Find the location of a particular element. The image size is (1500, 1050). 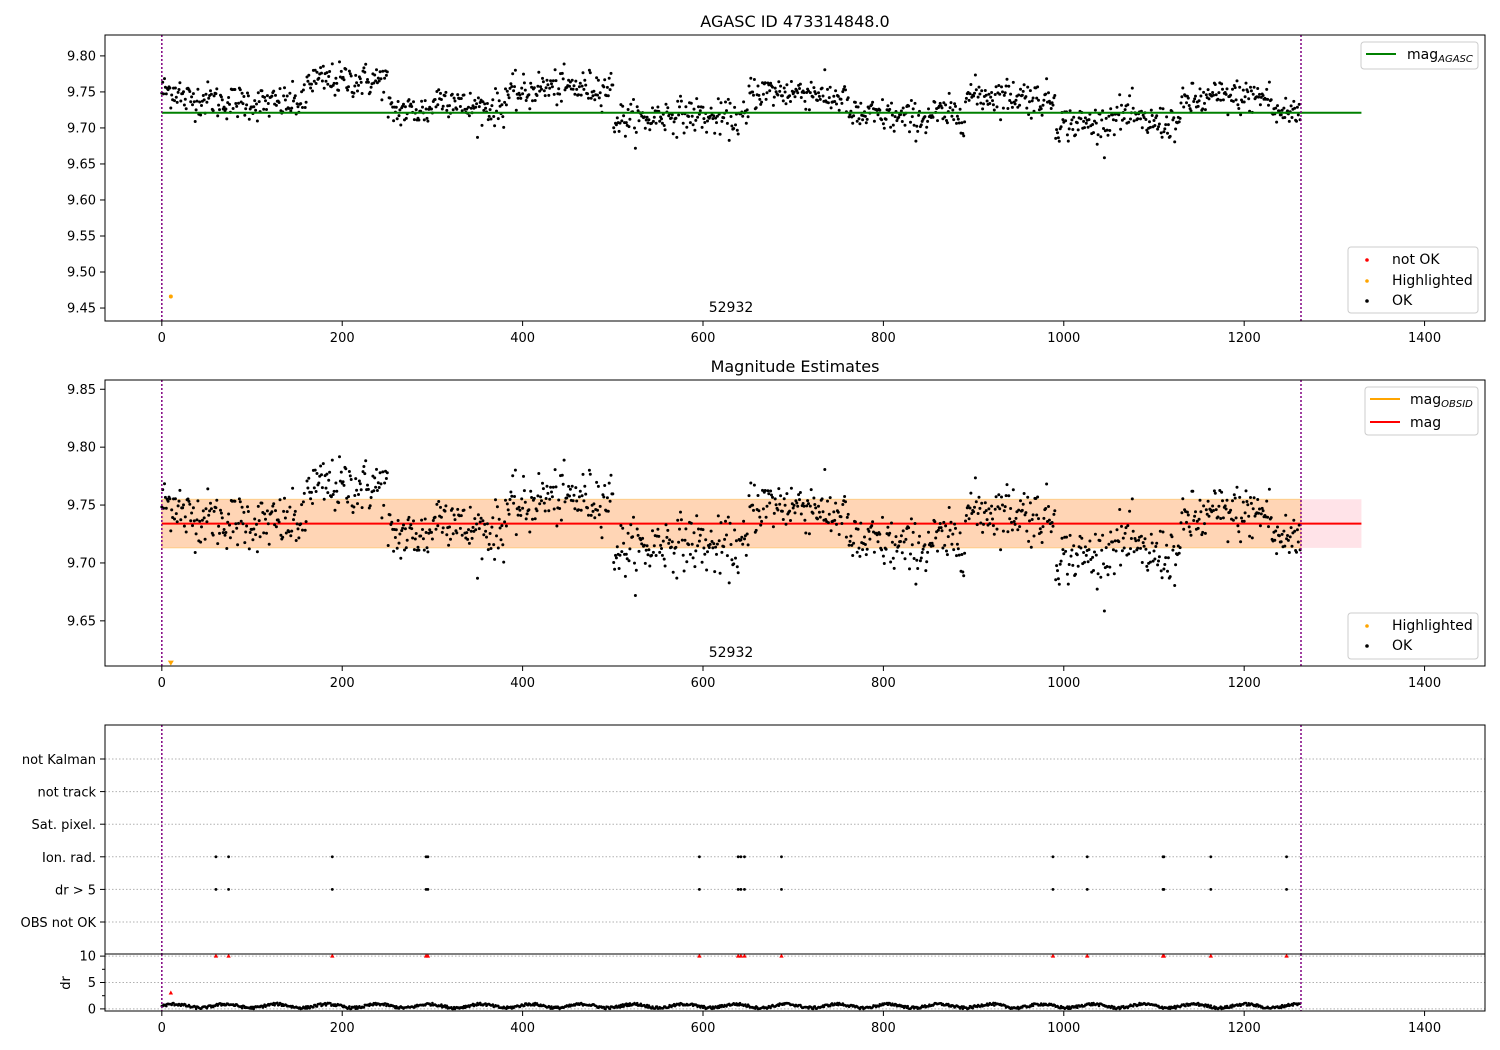

dr-flagged-point is located at coordinates (332, 955).